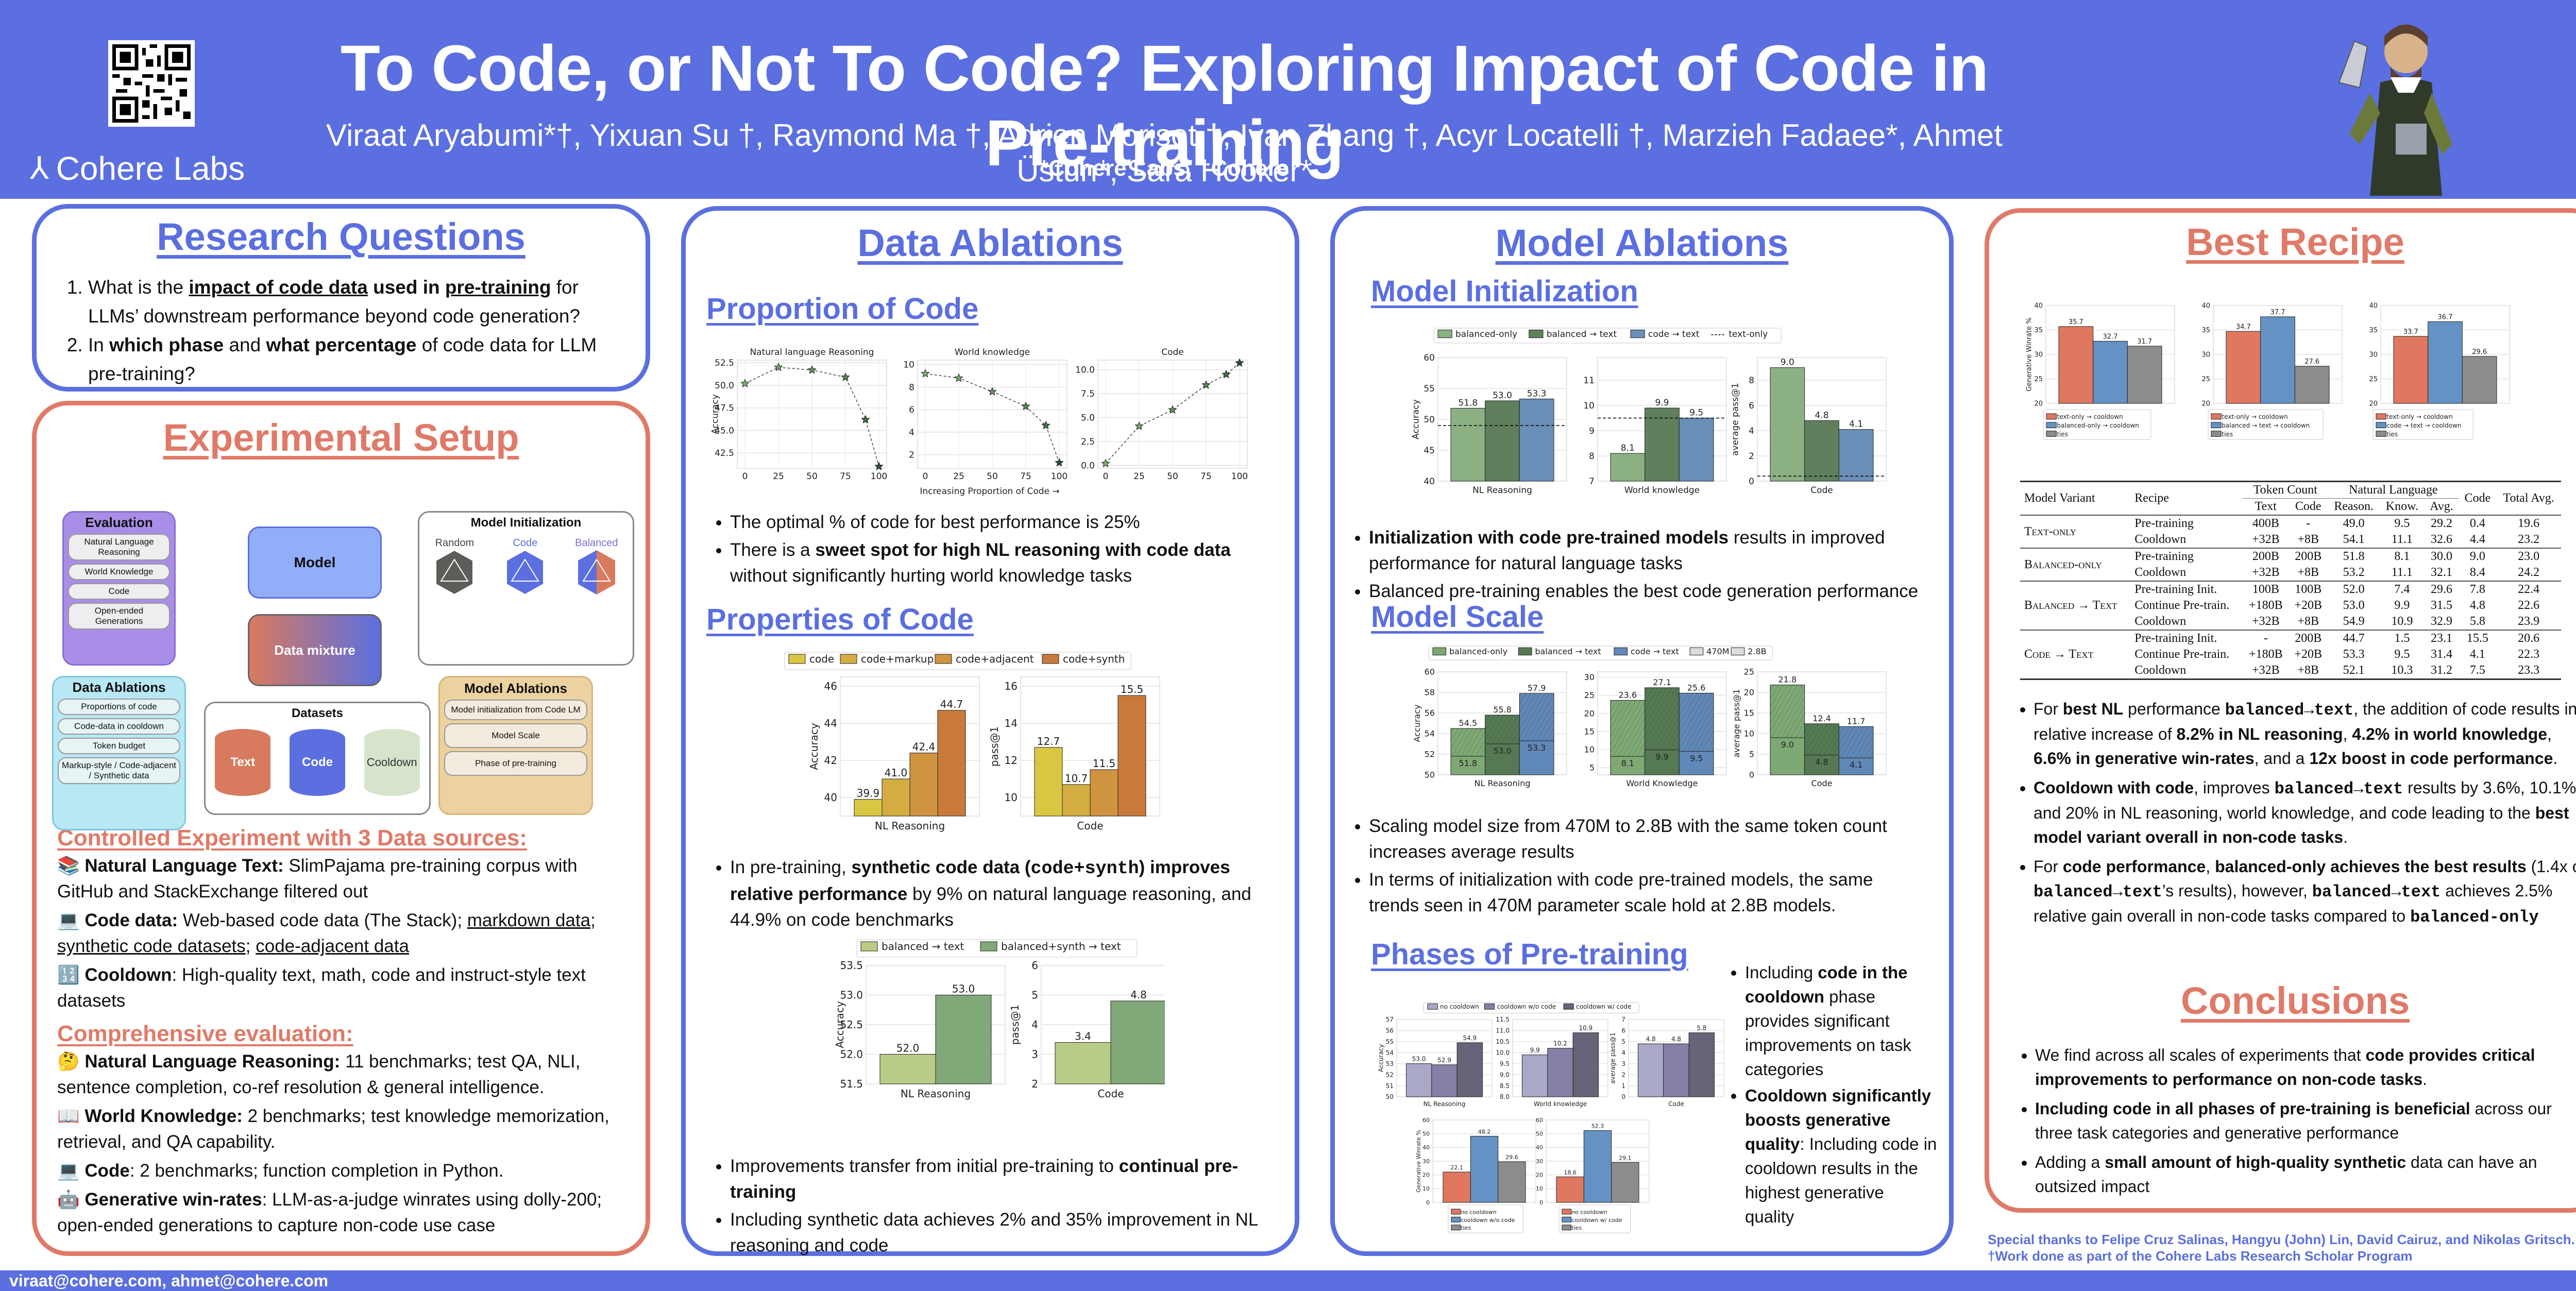 Image resolution: width=2576 pixels, height=1291 pixels. I want to click on table-cell: 30.0, so click(2441, 556).